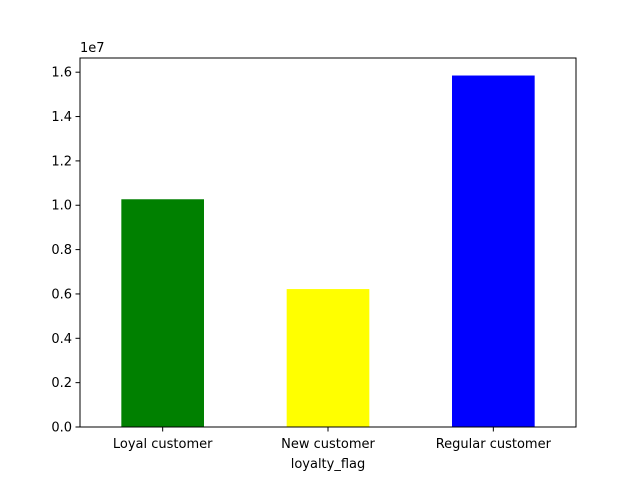  Describe the element at coordinates (328, 444) in the screenshot. I see `x-tick-label-1: New customer` at that location.